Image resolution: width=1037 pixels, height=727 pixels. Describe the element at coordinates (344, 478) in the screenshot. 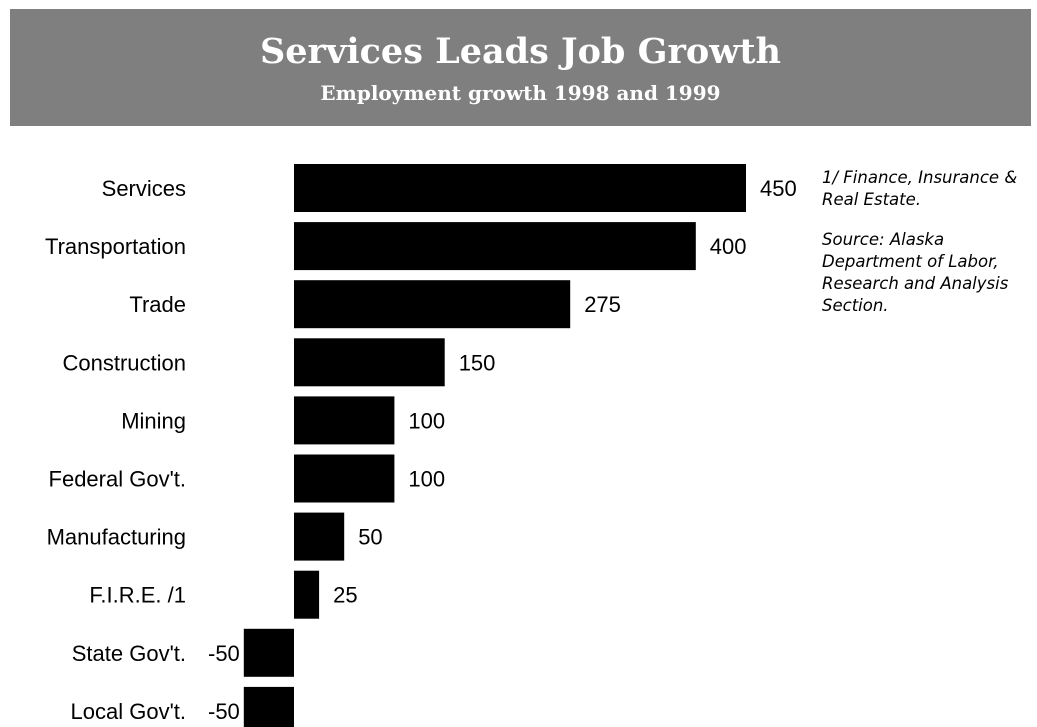

I see `bar-federal-gov-t` at that location.